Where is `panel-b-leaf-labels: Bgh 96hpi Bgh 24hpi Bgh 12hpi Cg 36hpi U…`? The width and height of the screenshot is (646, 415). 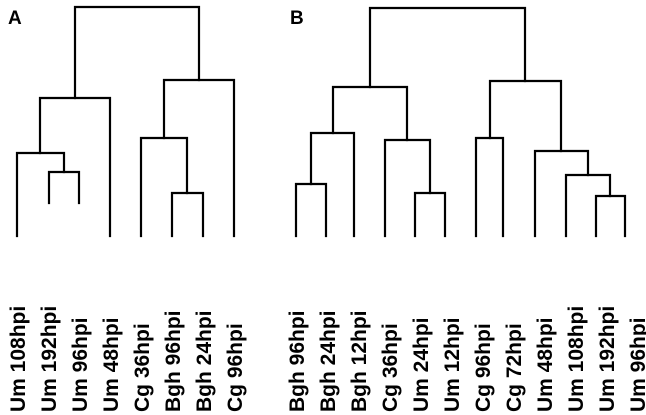 panel-b-leaf-labels: Bgh 96hpi Bgh 24hpi Bgh 12hpi Cg 36hpi U… is located at coordinates (466, 359).